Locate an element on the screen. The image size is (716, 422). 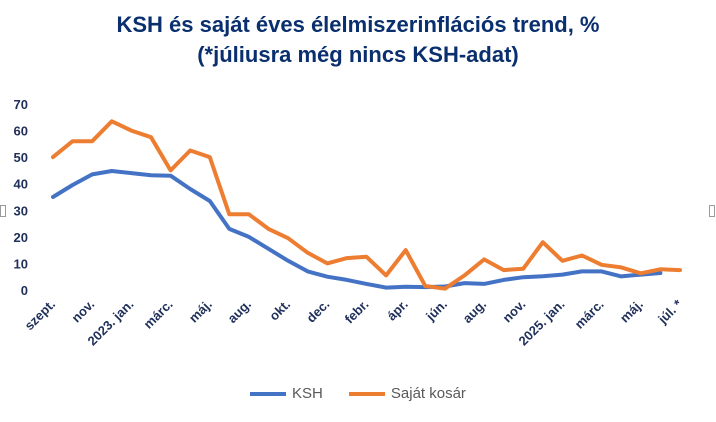
x-tick-label: szept. is located at coordinates (39, 315).